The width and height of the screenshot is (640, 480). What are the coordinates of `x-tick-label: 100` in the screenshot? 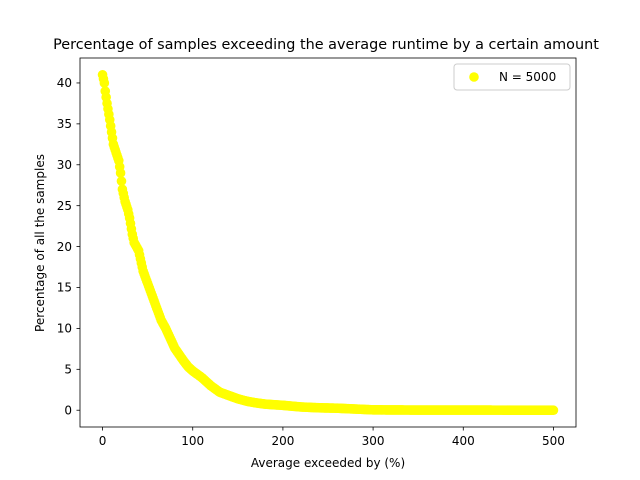 It's located at (192, 441).